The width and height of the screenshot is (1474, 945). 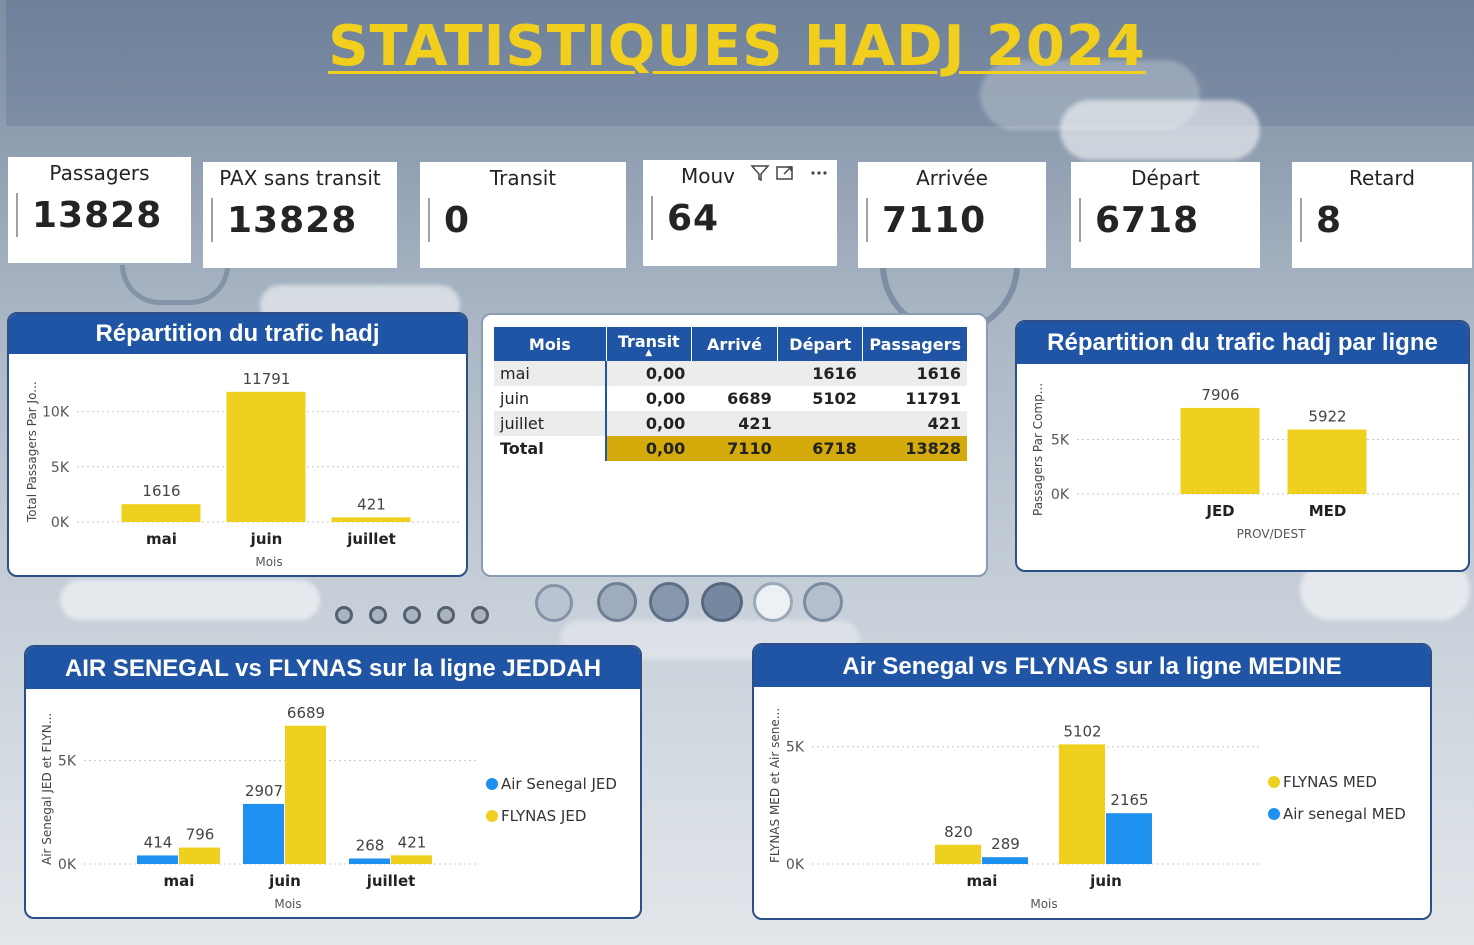 I want to click on total-cell: 6718, so click(x=820, y=448).